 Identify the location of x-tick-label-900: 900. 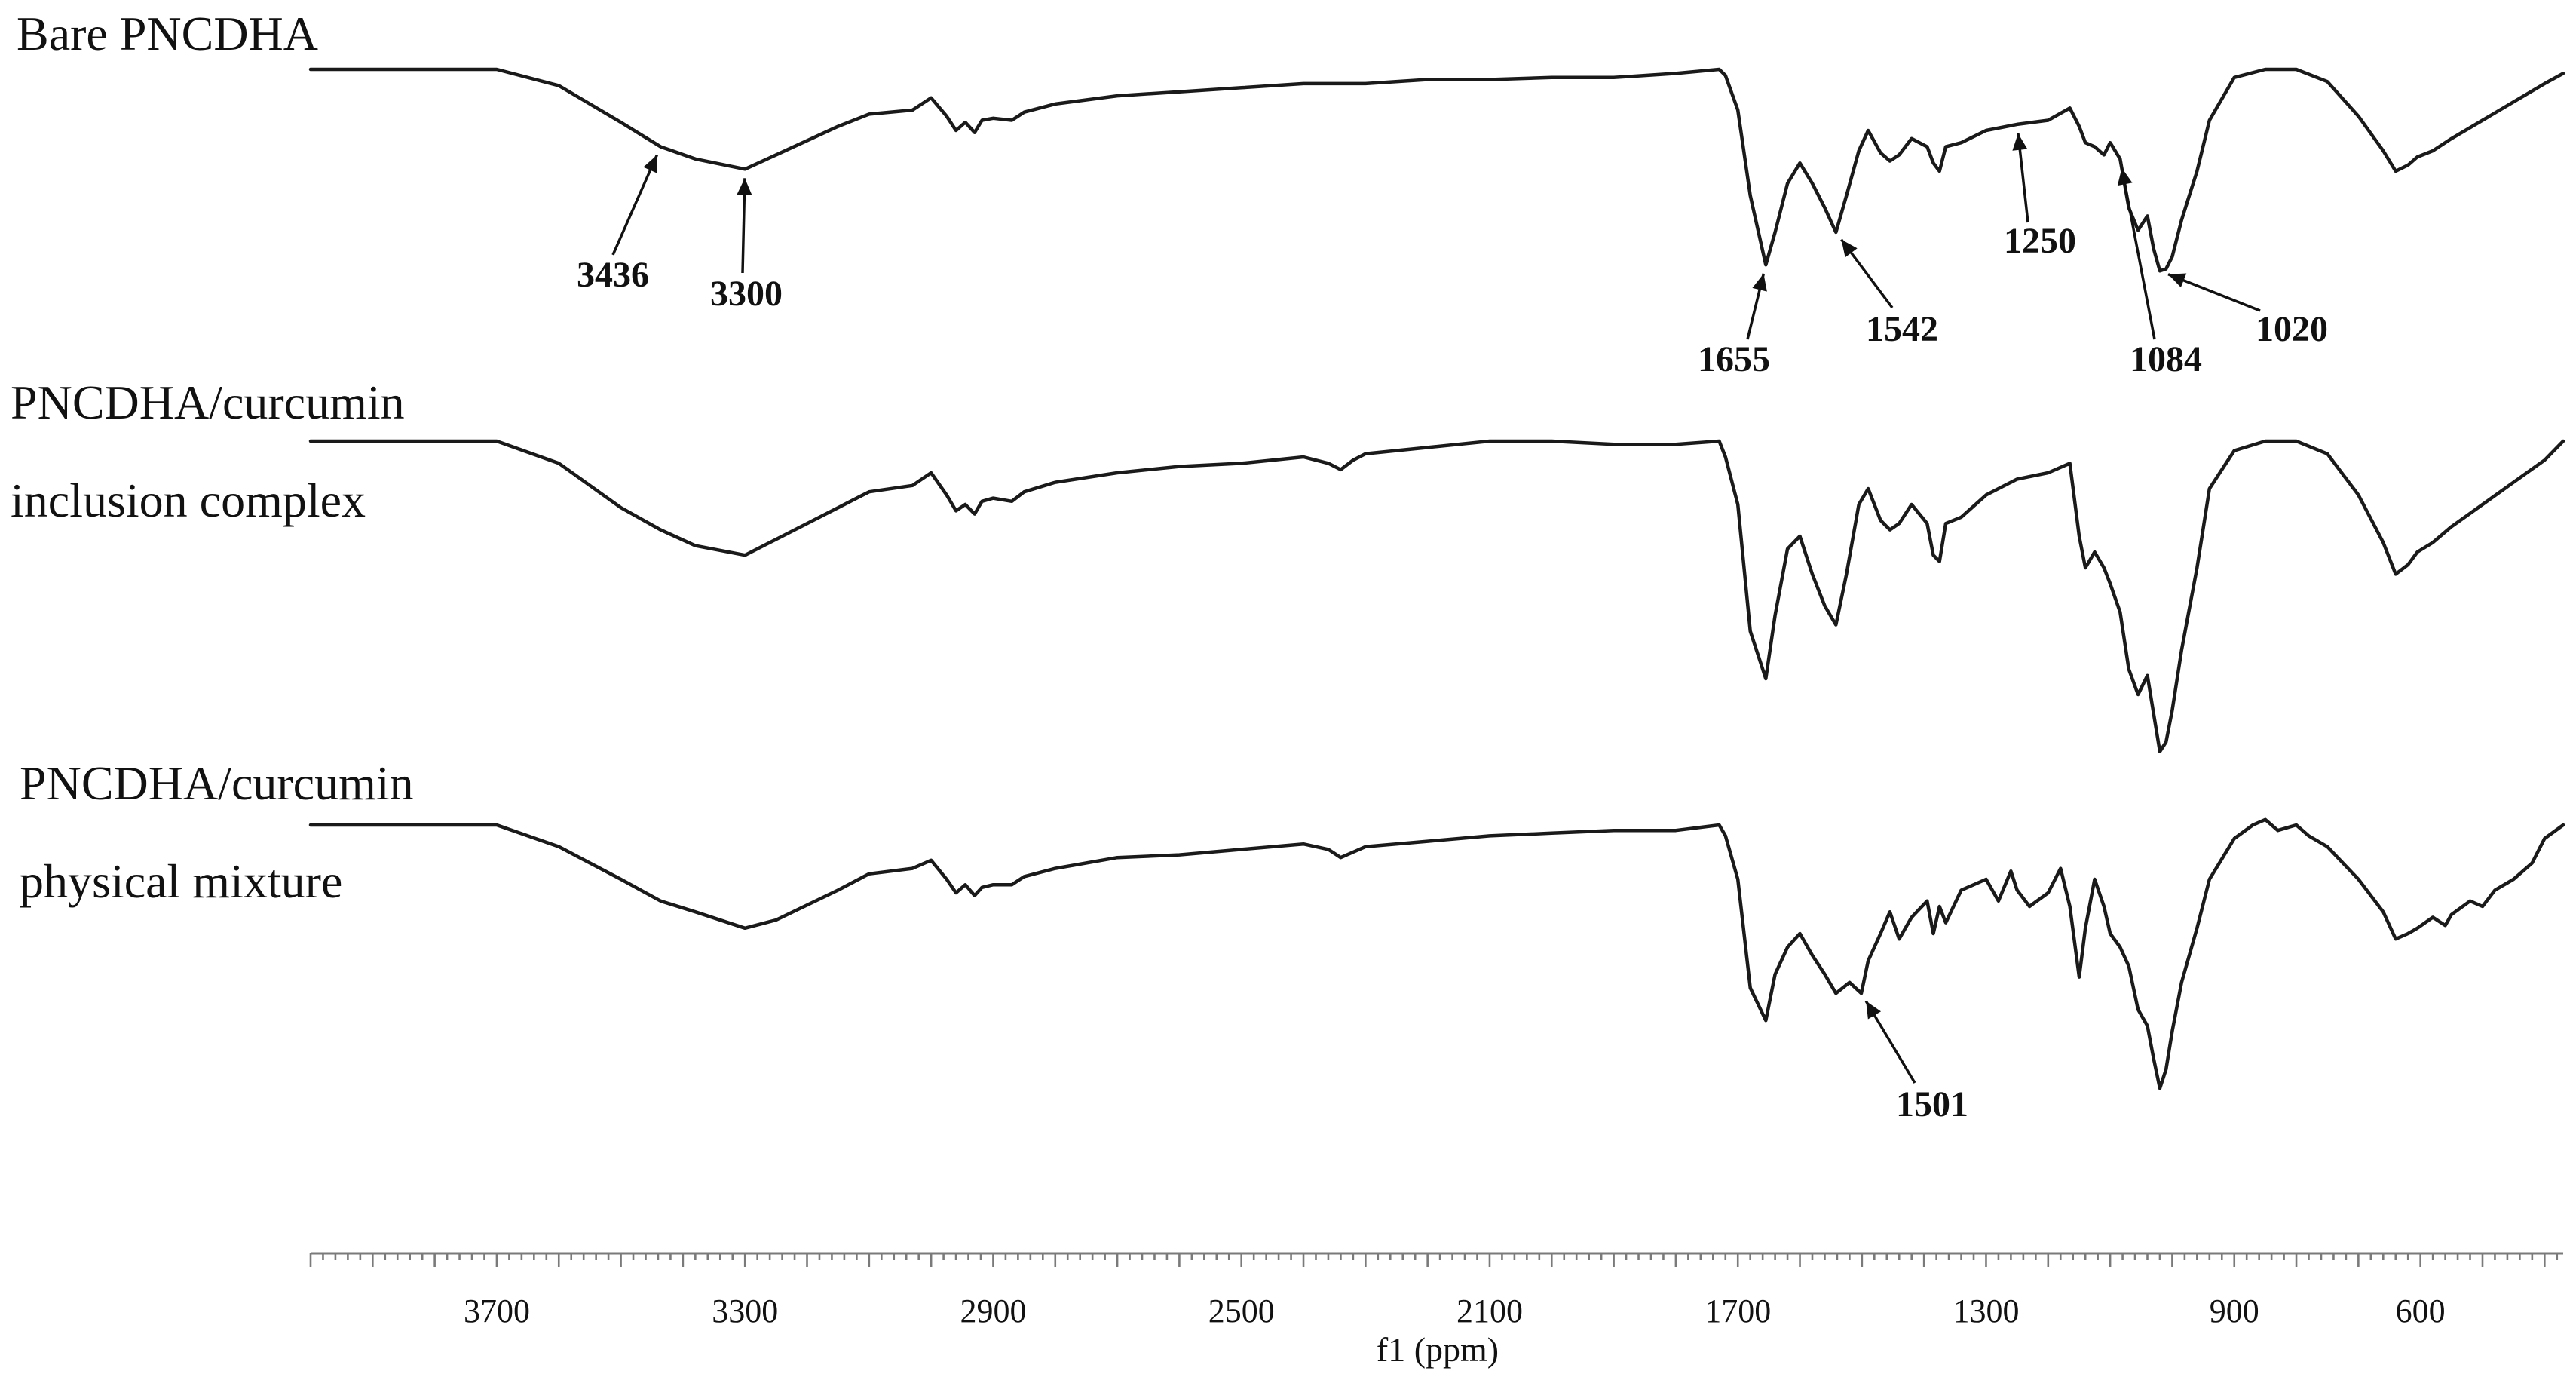
(2234, 1311).